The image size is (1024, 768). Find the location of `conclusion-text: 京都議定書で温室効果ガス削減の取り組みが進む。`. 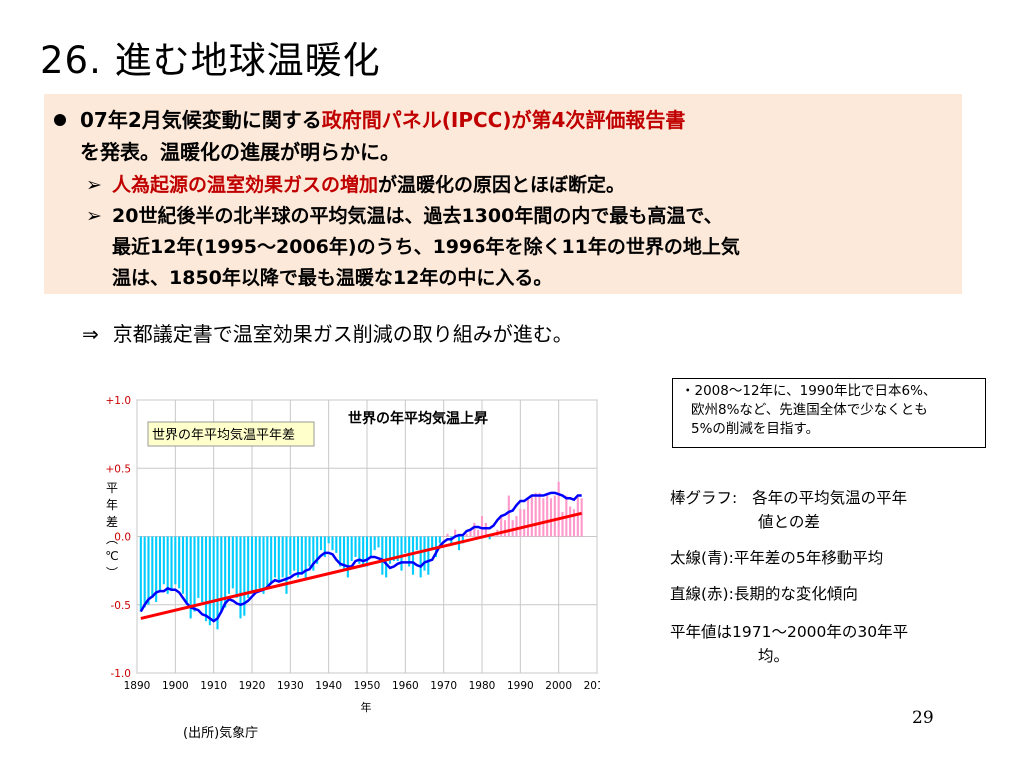

conclusion-text: 京都議定書で温室効果ガス削減の取り組みが進む。 is located at coordinates (342, 334).